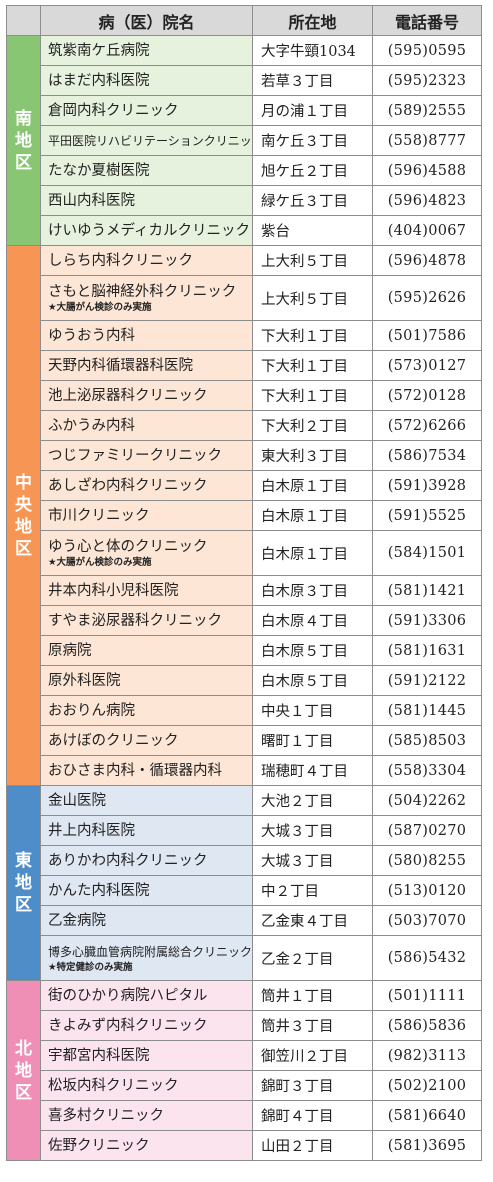  I want to click on table-row: 松坂内科クリニック 錦町３丁目 (502)2100, so click(244, 1085).